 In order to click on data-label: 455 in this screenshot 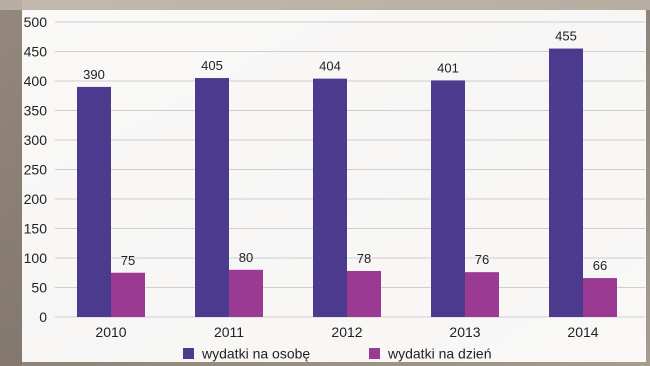, I will do `click(566, 36)`.